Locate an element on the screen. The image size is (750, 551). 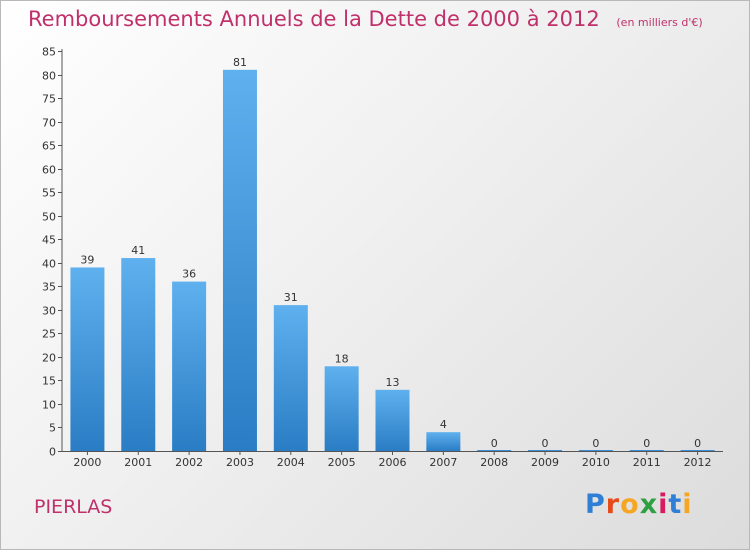
y-tick-label: 50 is located at coordinates (49, 217).